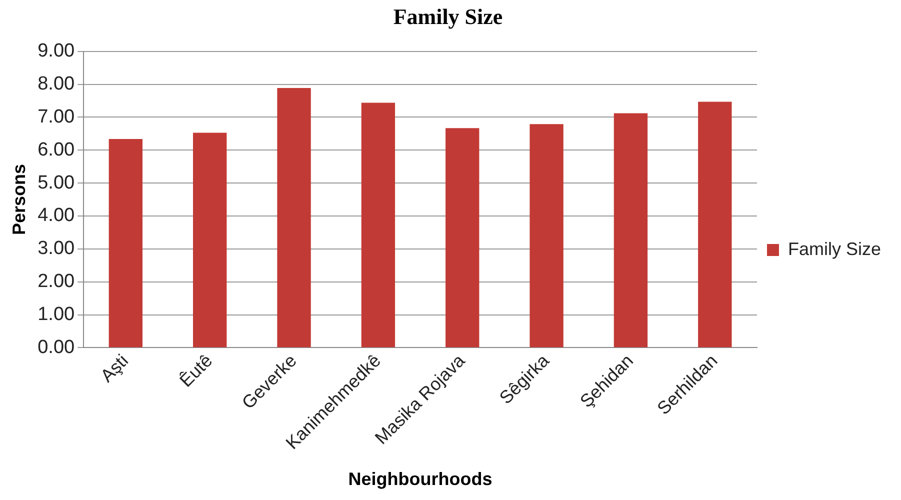 The image size is (901, 500). Describe the element at coordinates (420, 479) in the screenshot. I see `x-axis-title: Neighbourhoods` at that location.